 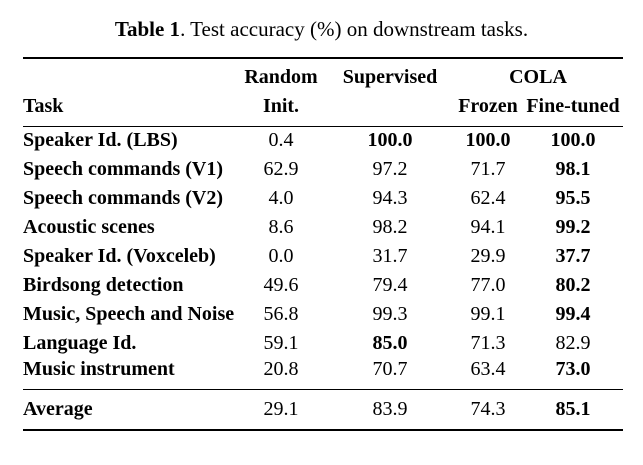 What do you see at coordinates (573, 314) in the screenshot?
I see `value-cell: 99.4` at bounding box center [573, 314].